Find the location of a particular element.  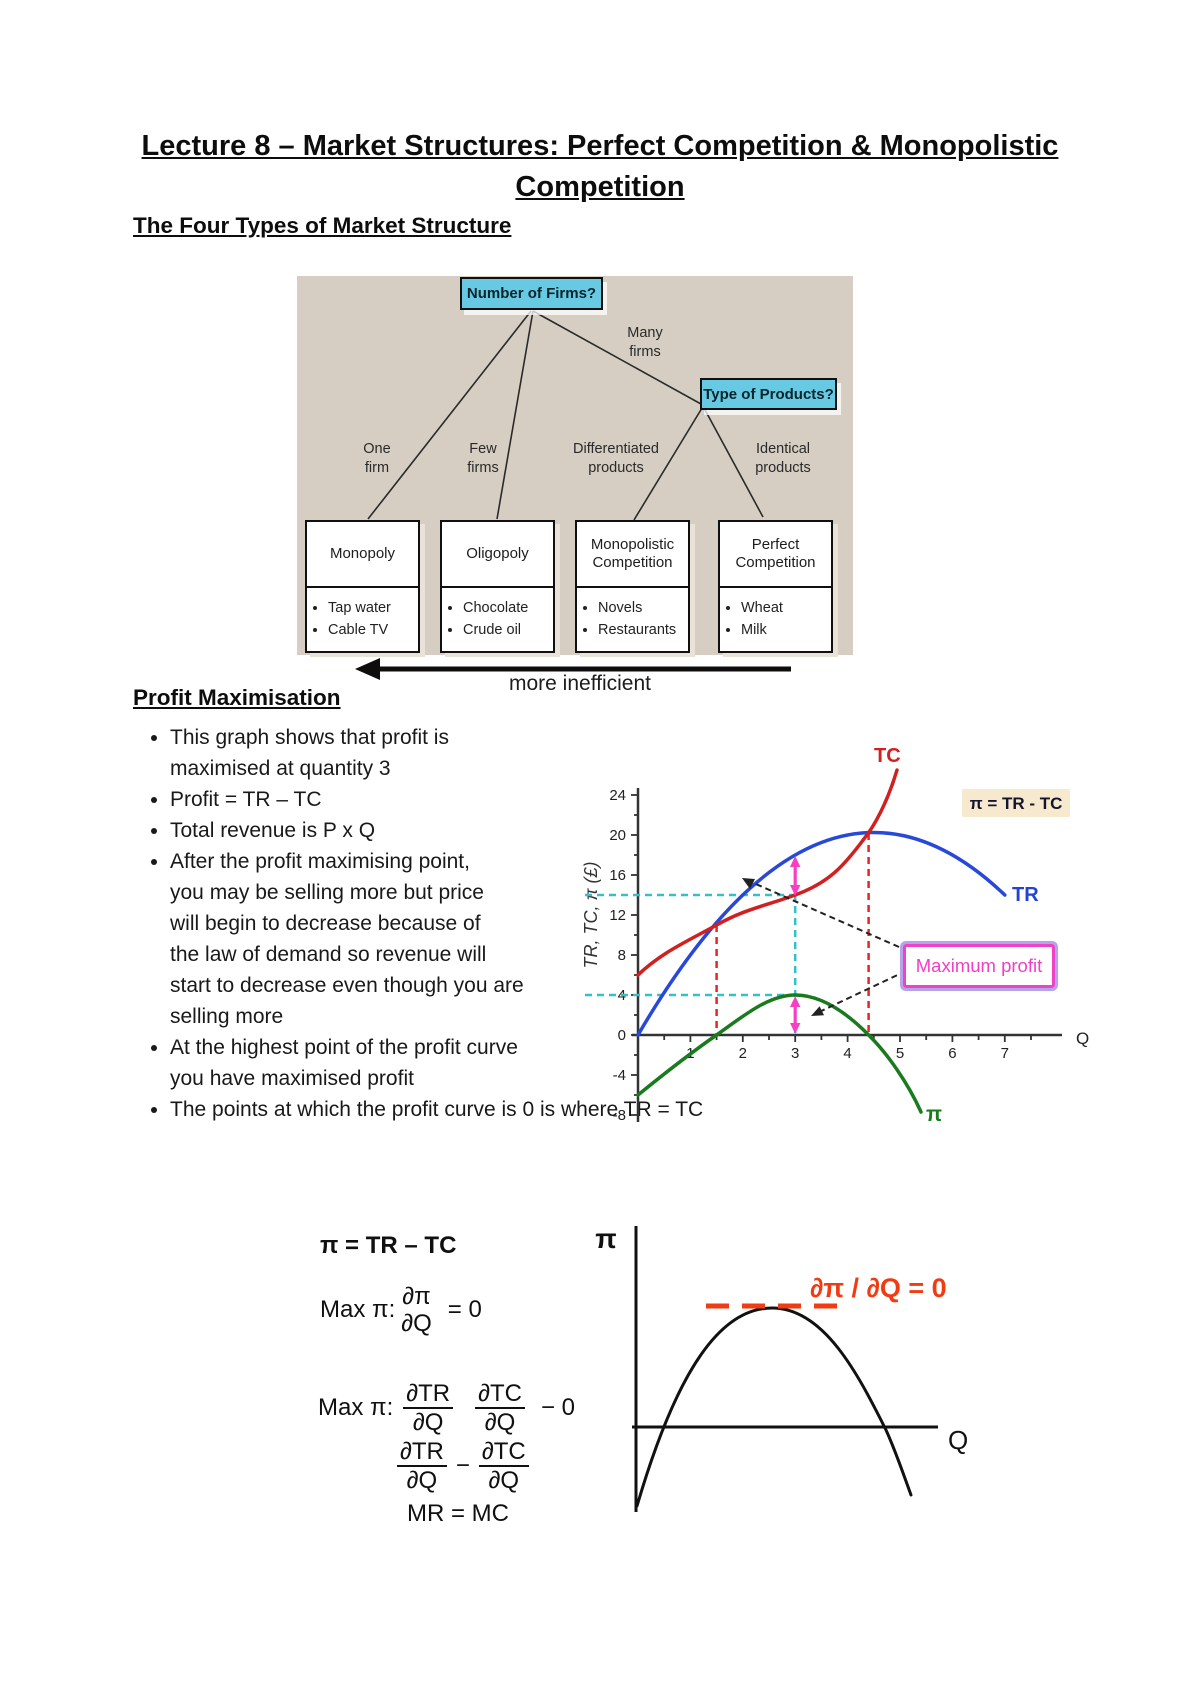

branch-label-differentiated: Differentiated products is located at coordinates (616, 458).